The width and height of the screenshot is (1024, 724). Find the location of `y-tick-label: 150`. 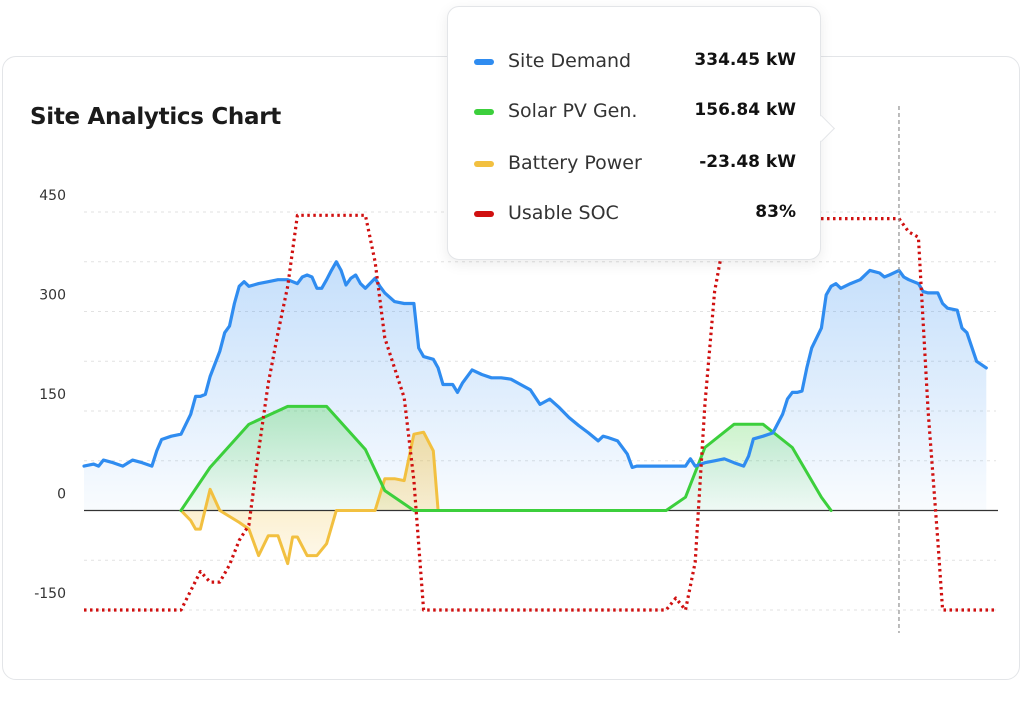

y-tick-label: 150 is located at coordinates (52, 395).